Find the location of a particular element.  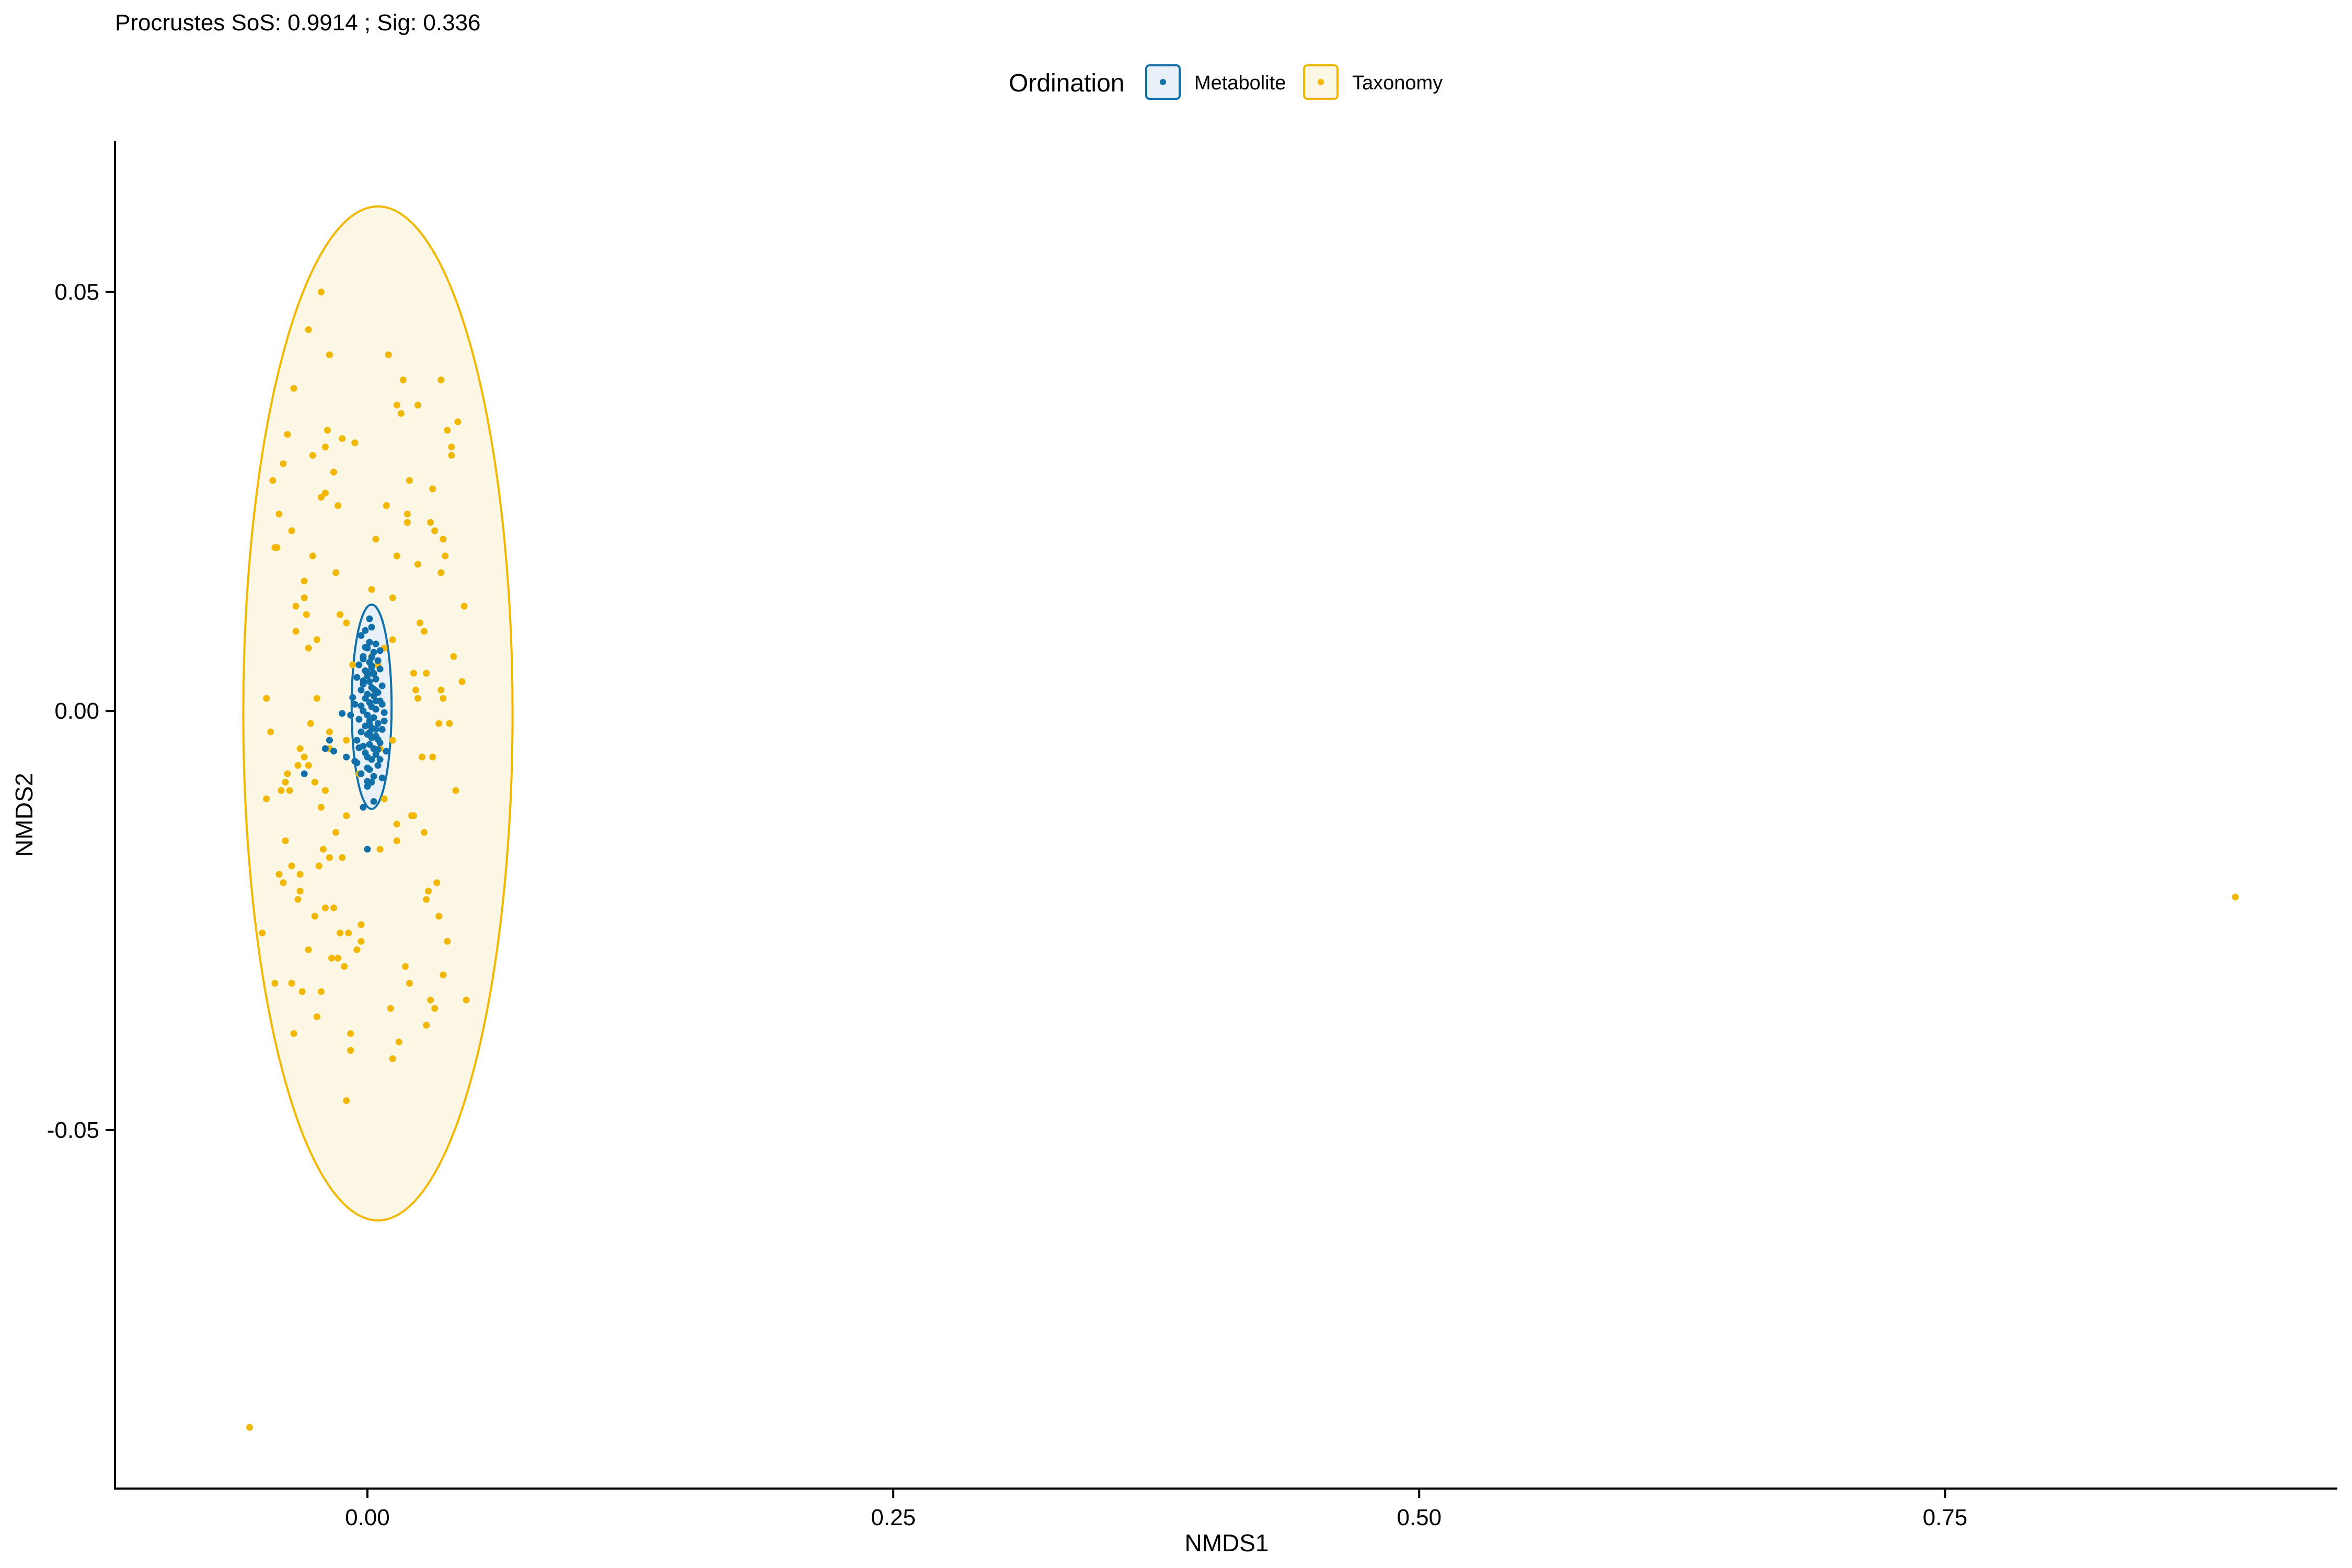

legend-title: Ordination is located at coordinates (1066, 83).